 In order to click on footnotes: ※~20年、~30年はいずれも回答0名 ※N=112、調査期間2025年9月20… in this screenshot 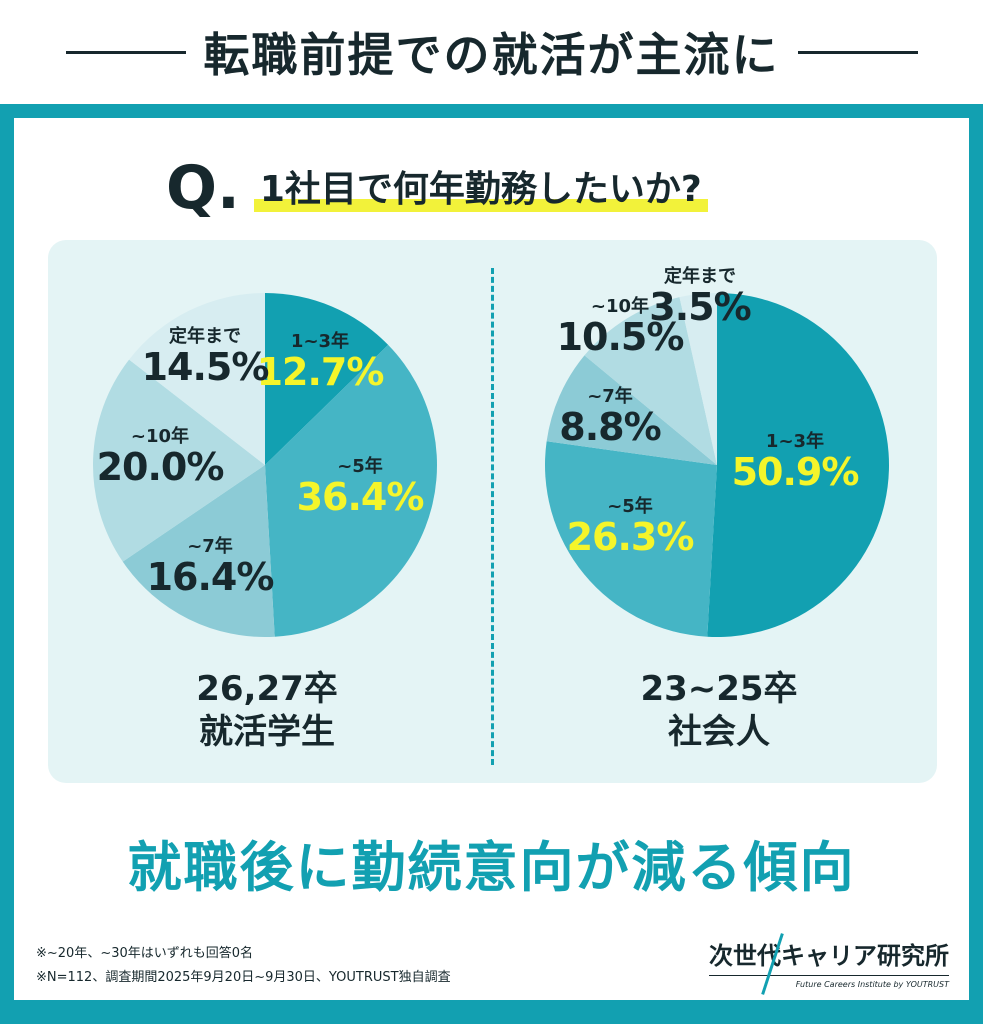, I will do `click(243, 966)`.